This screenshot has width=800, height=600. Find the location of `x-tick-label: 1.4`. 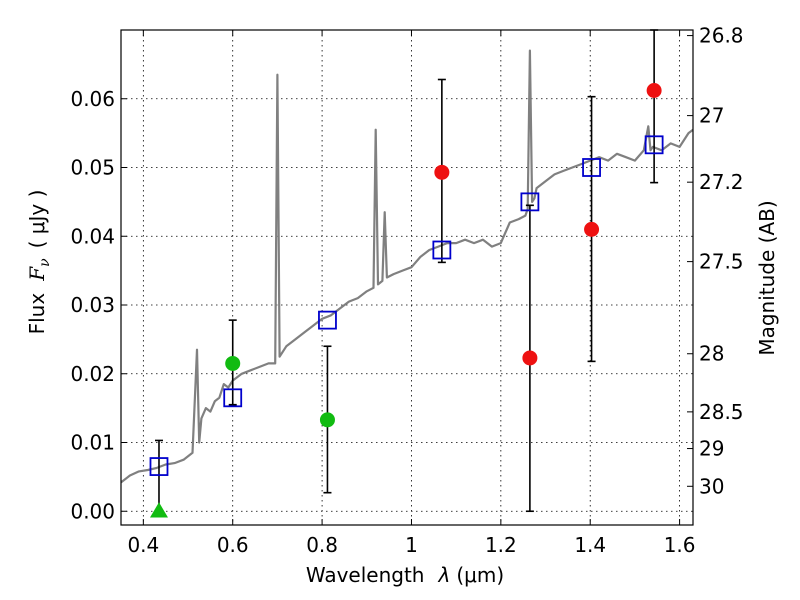

x-tick-label: 1.4 is located at coordinates (590, 545).